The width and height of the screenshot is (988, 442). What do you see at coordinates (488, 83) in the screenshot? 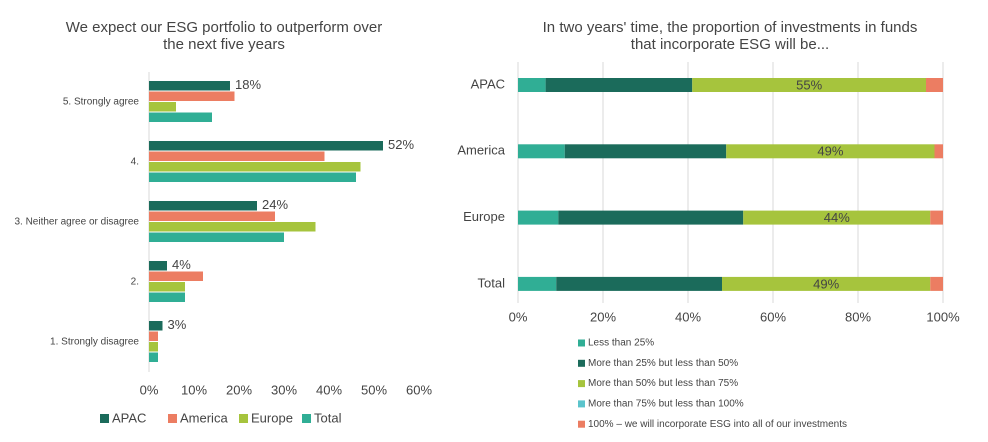
I see `y-tick-label: APAC` at bounding box center [488, 83].